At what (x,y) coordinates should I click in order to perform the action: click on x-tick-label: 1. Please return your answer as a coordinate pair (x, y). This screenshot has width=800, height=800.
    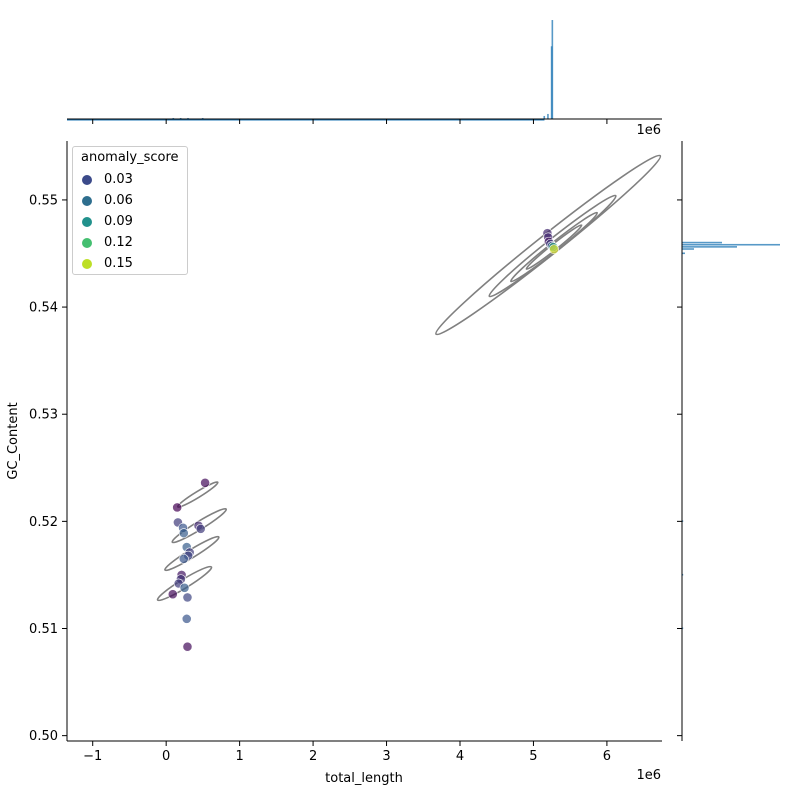
    Looking at the image, I should click on (239, 756).